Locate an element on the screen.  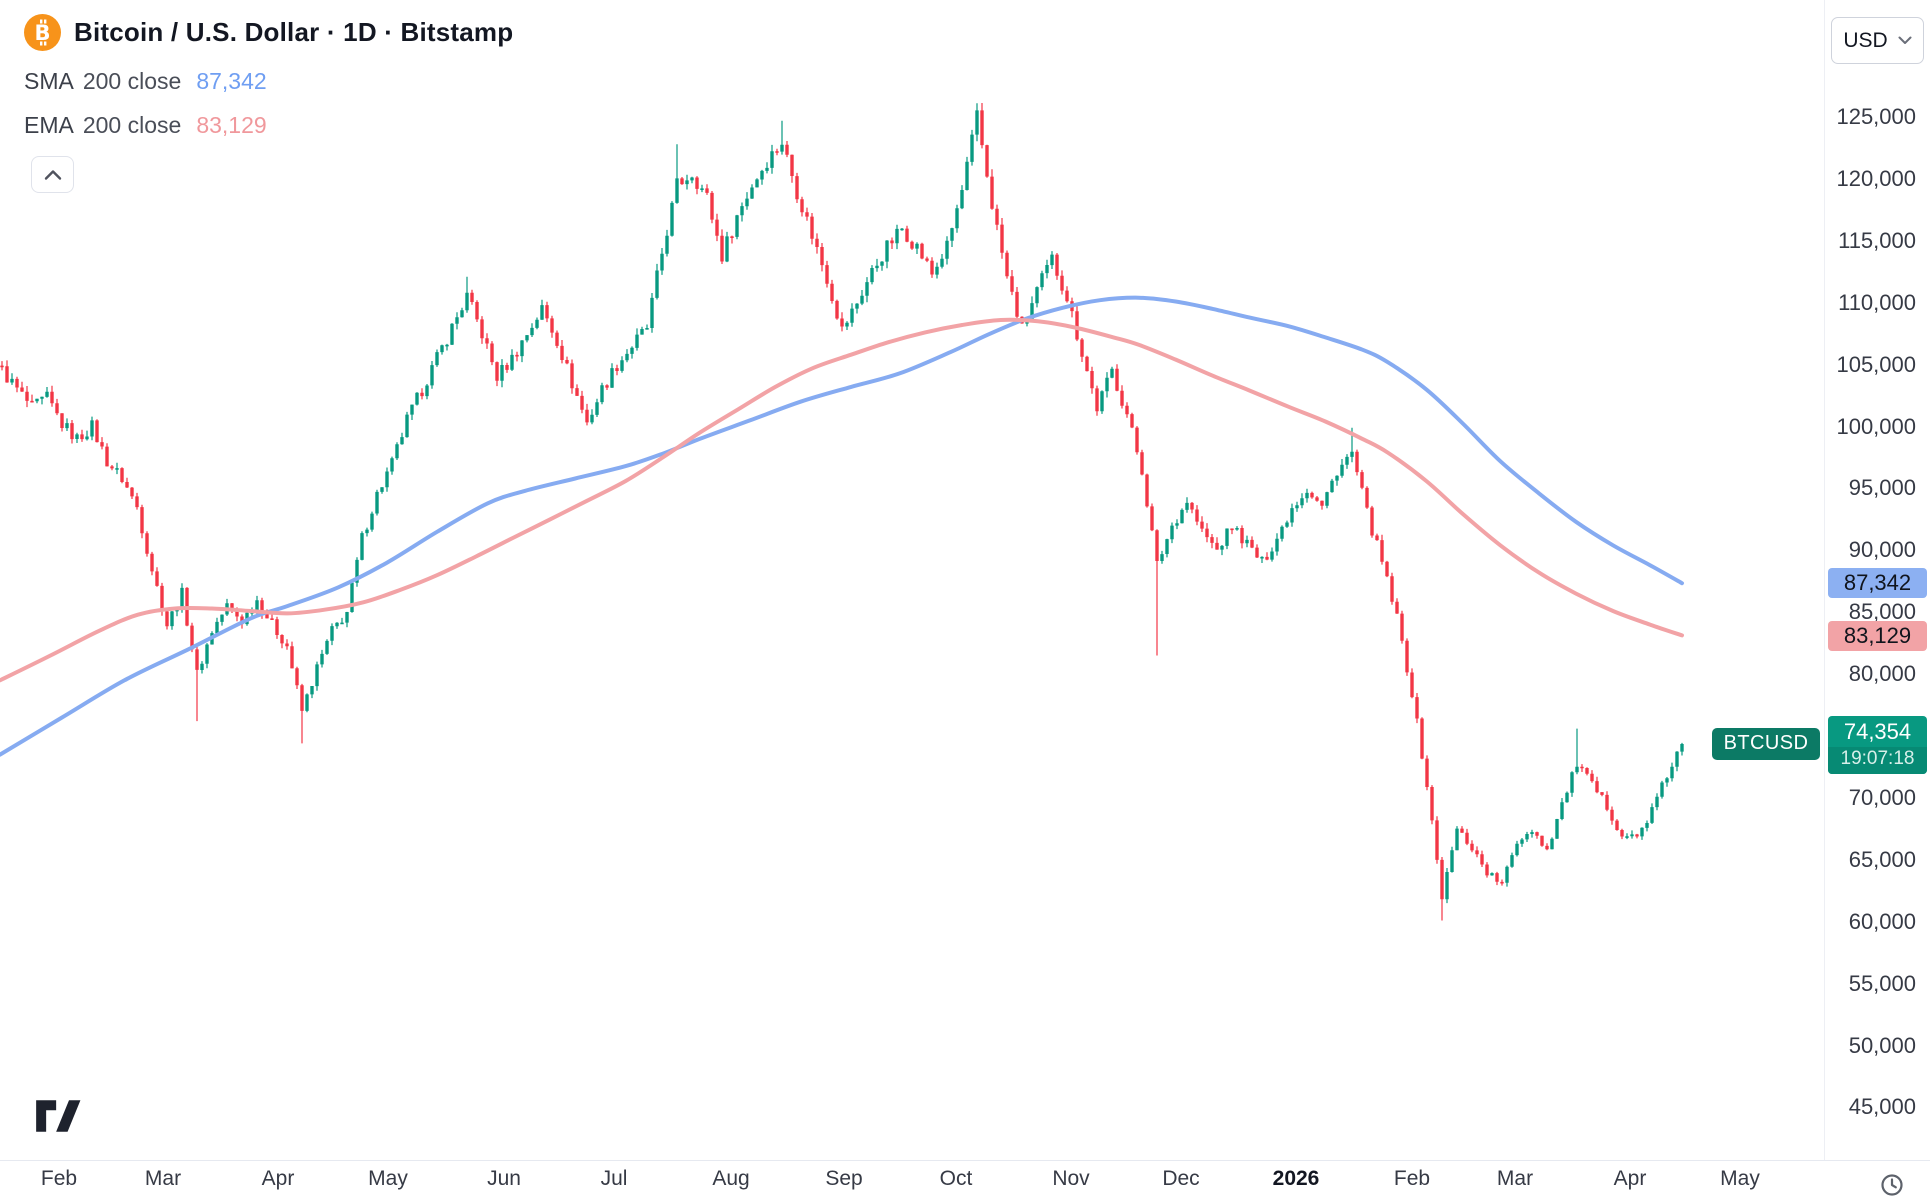
price-tick-label: 105,000 is located at coordinates (1876, 364).